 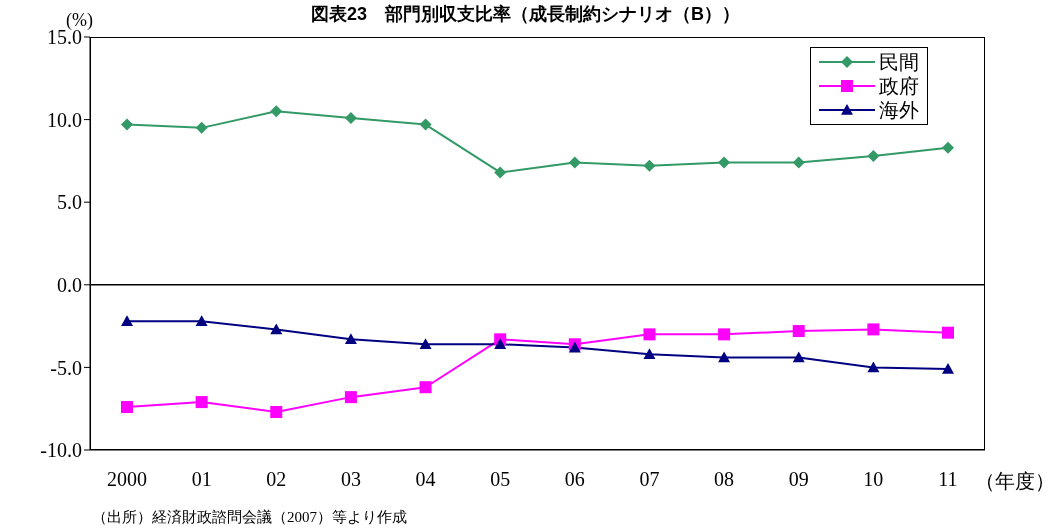 What do you see at coordinates (249, 517) in the screenshot?
I see `text: （出所）経済財政諮問会議（2007）等より作成` at bounding box center [249, 517].